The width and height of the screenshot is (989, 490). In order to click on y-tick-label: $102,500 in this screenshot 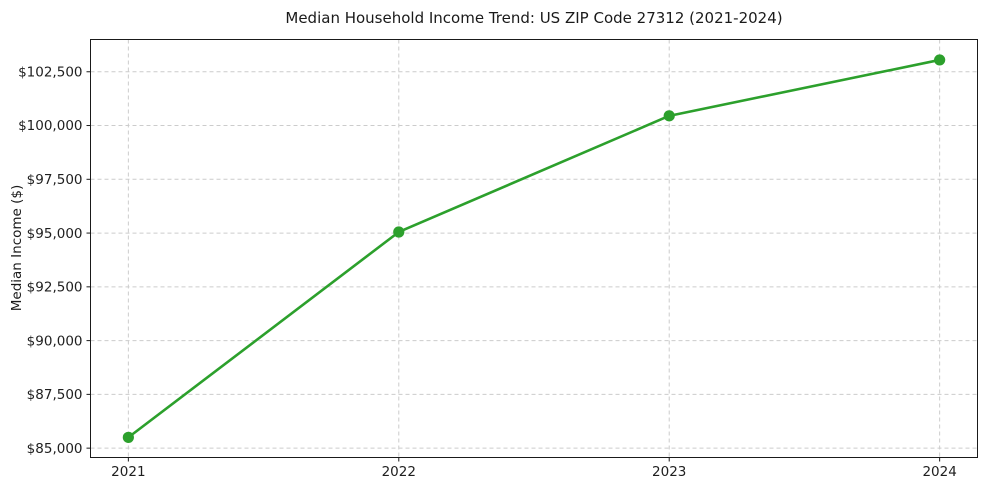, I will do `click(50, 72)`.